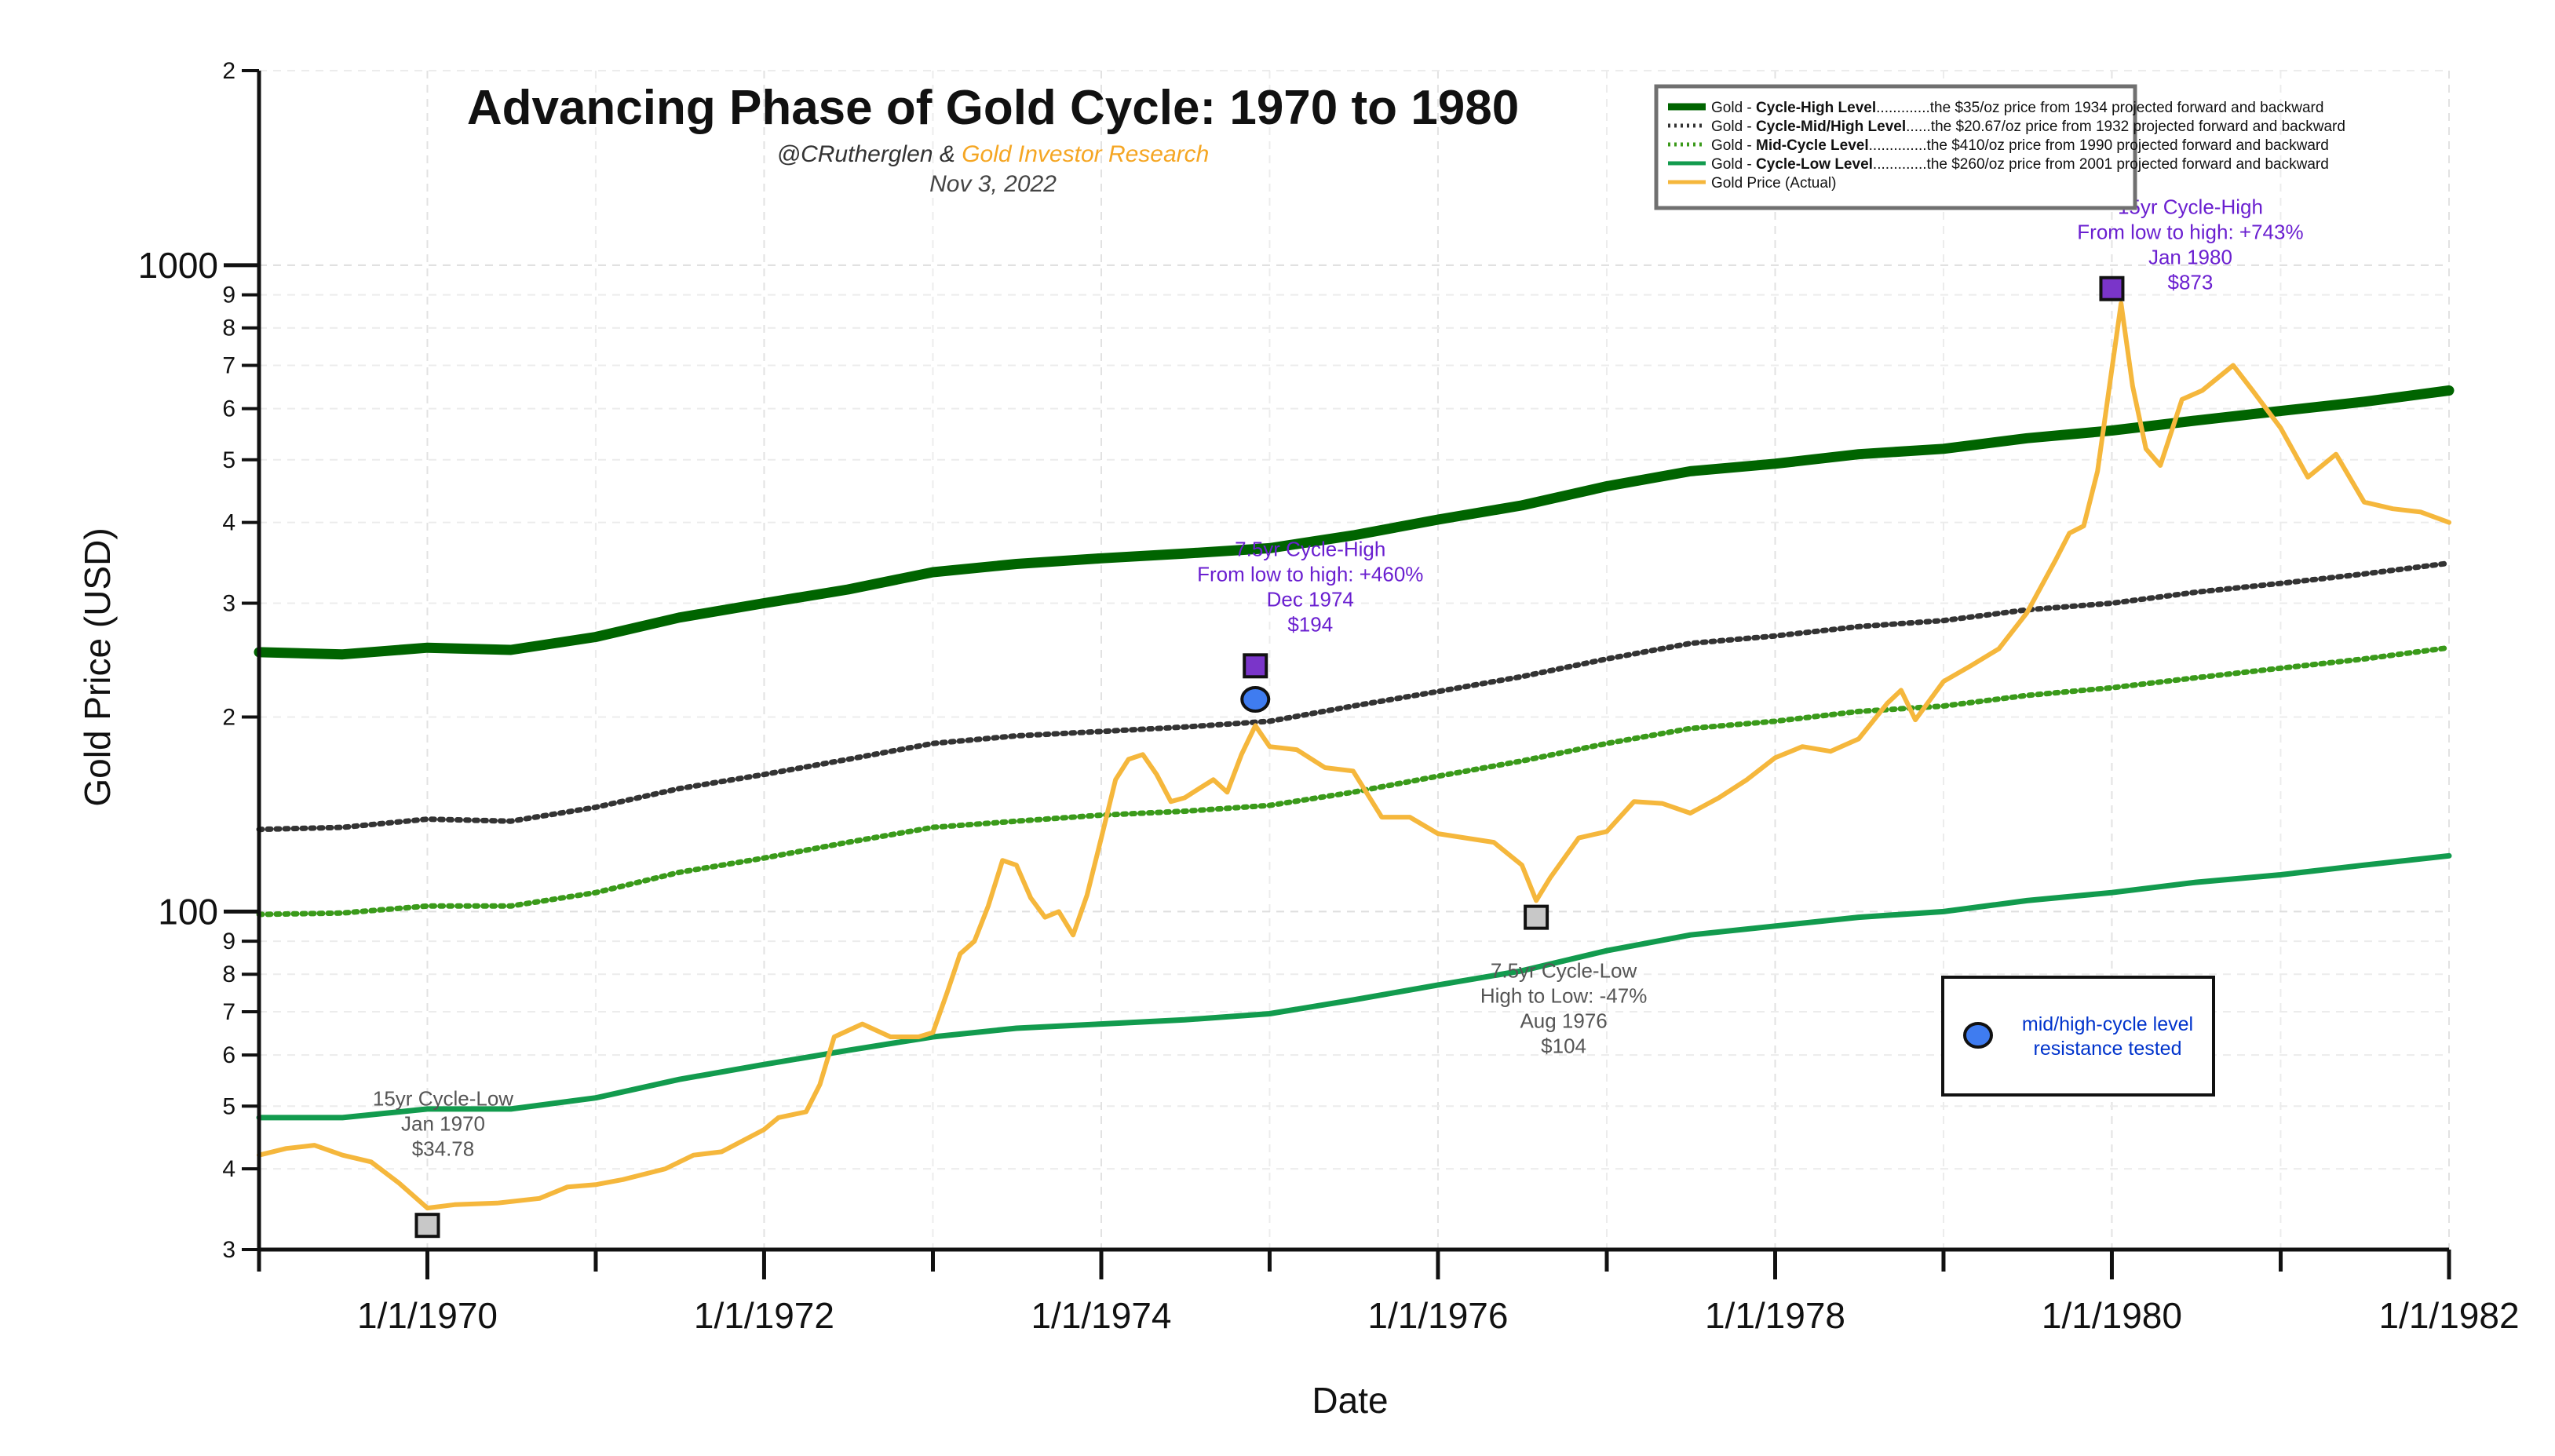 Image resolution: width=2555 pixels, height=1456 pixels. What do you see at coordinates (97, 666) in the screenshot?
I see `y-axis-label: Gold Price (USD)` at bounding box center [97, 666].